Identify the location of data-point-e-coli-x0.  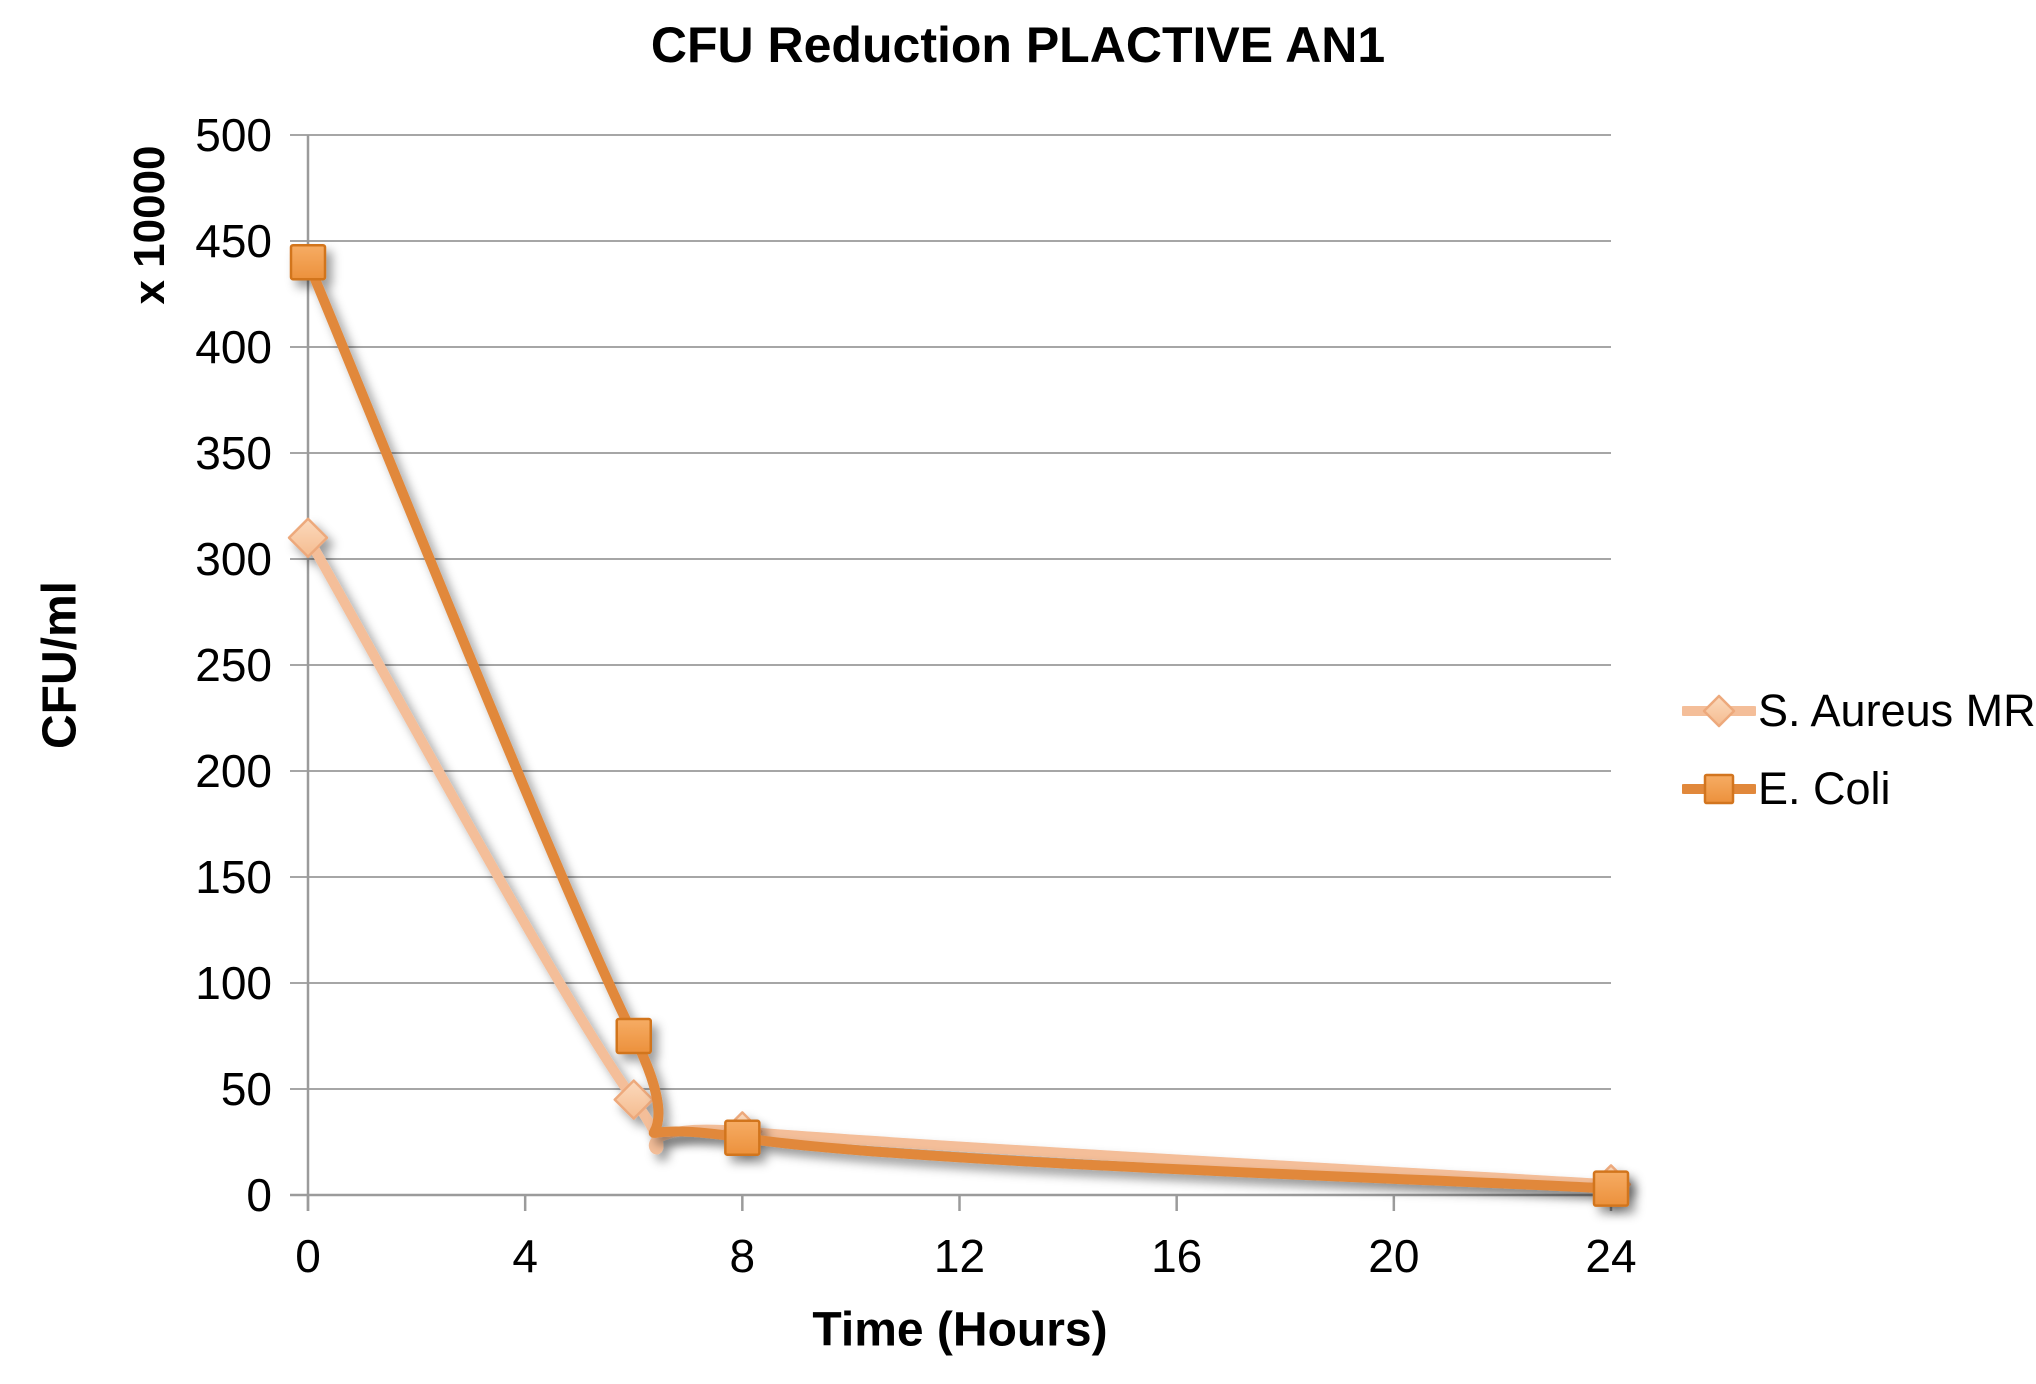
(308, 262).